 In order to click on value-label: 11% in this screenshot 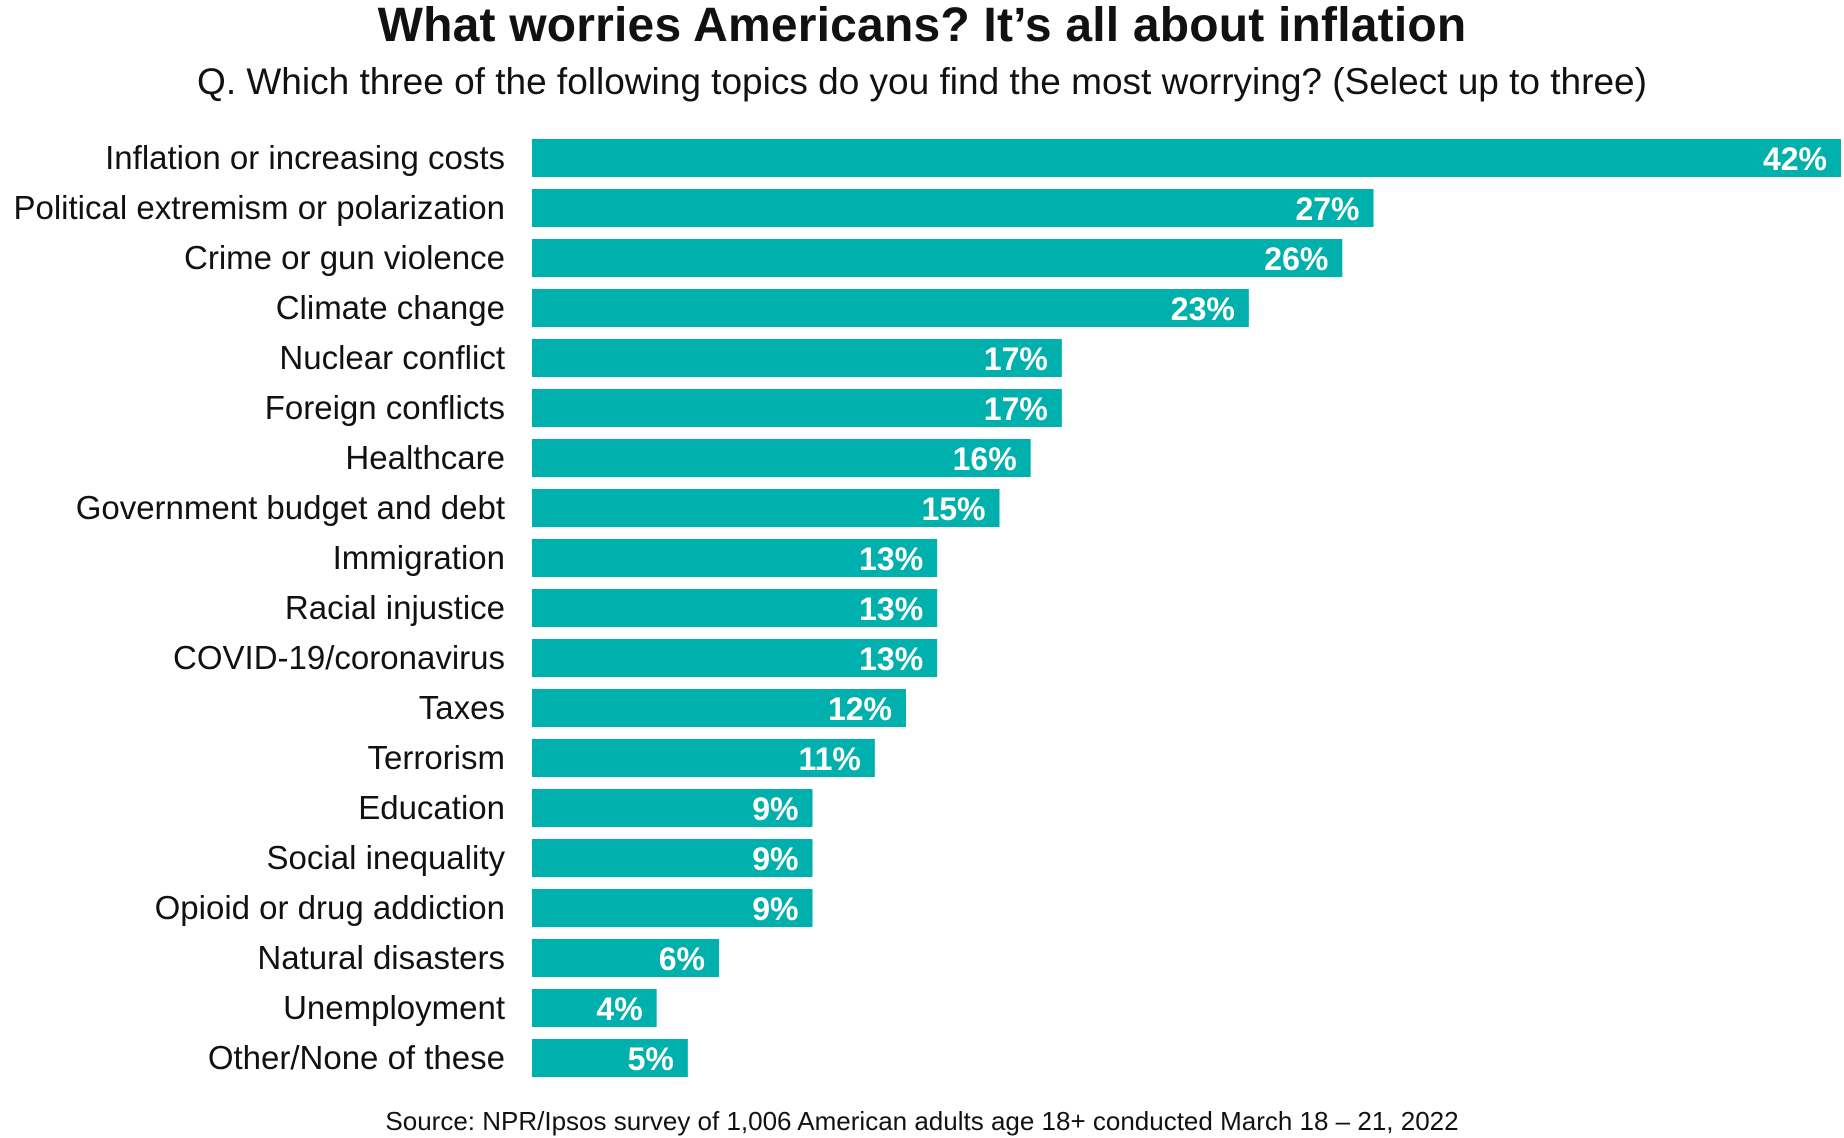, I will do `click(830, 759)`.